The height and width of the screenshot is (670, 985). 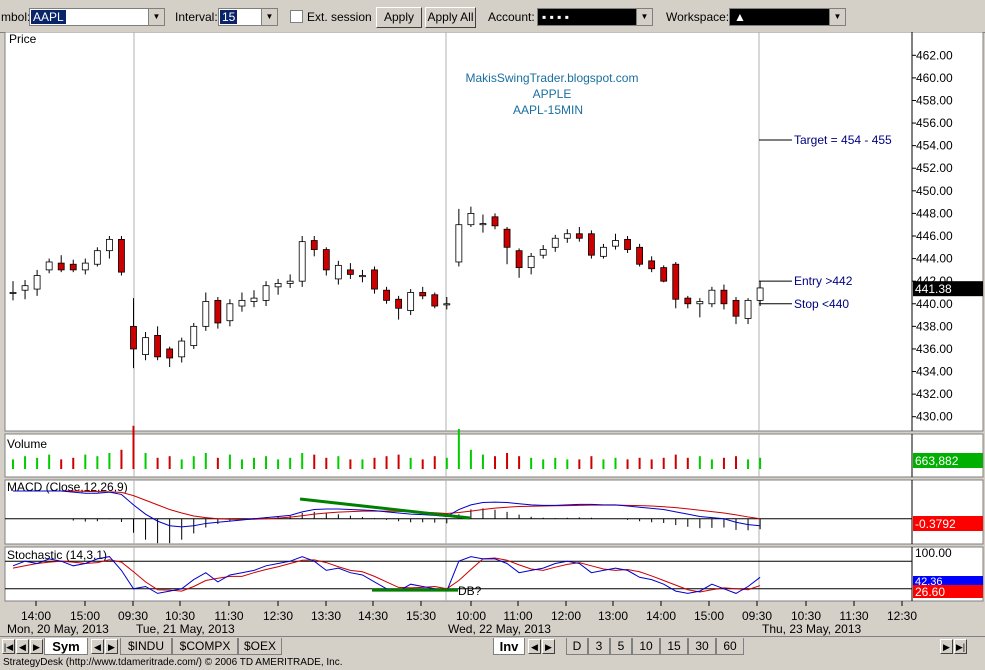 I want to click on price-tick-label: 456.00, so click(x=934, y=123).